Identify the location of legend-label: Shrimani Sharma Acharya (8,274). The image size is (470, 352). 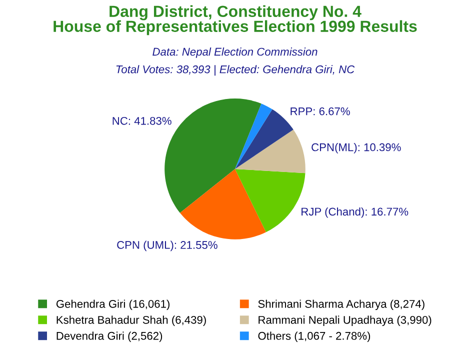
(341, 305).